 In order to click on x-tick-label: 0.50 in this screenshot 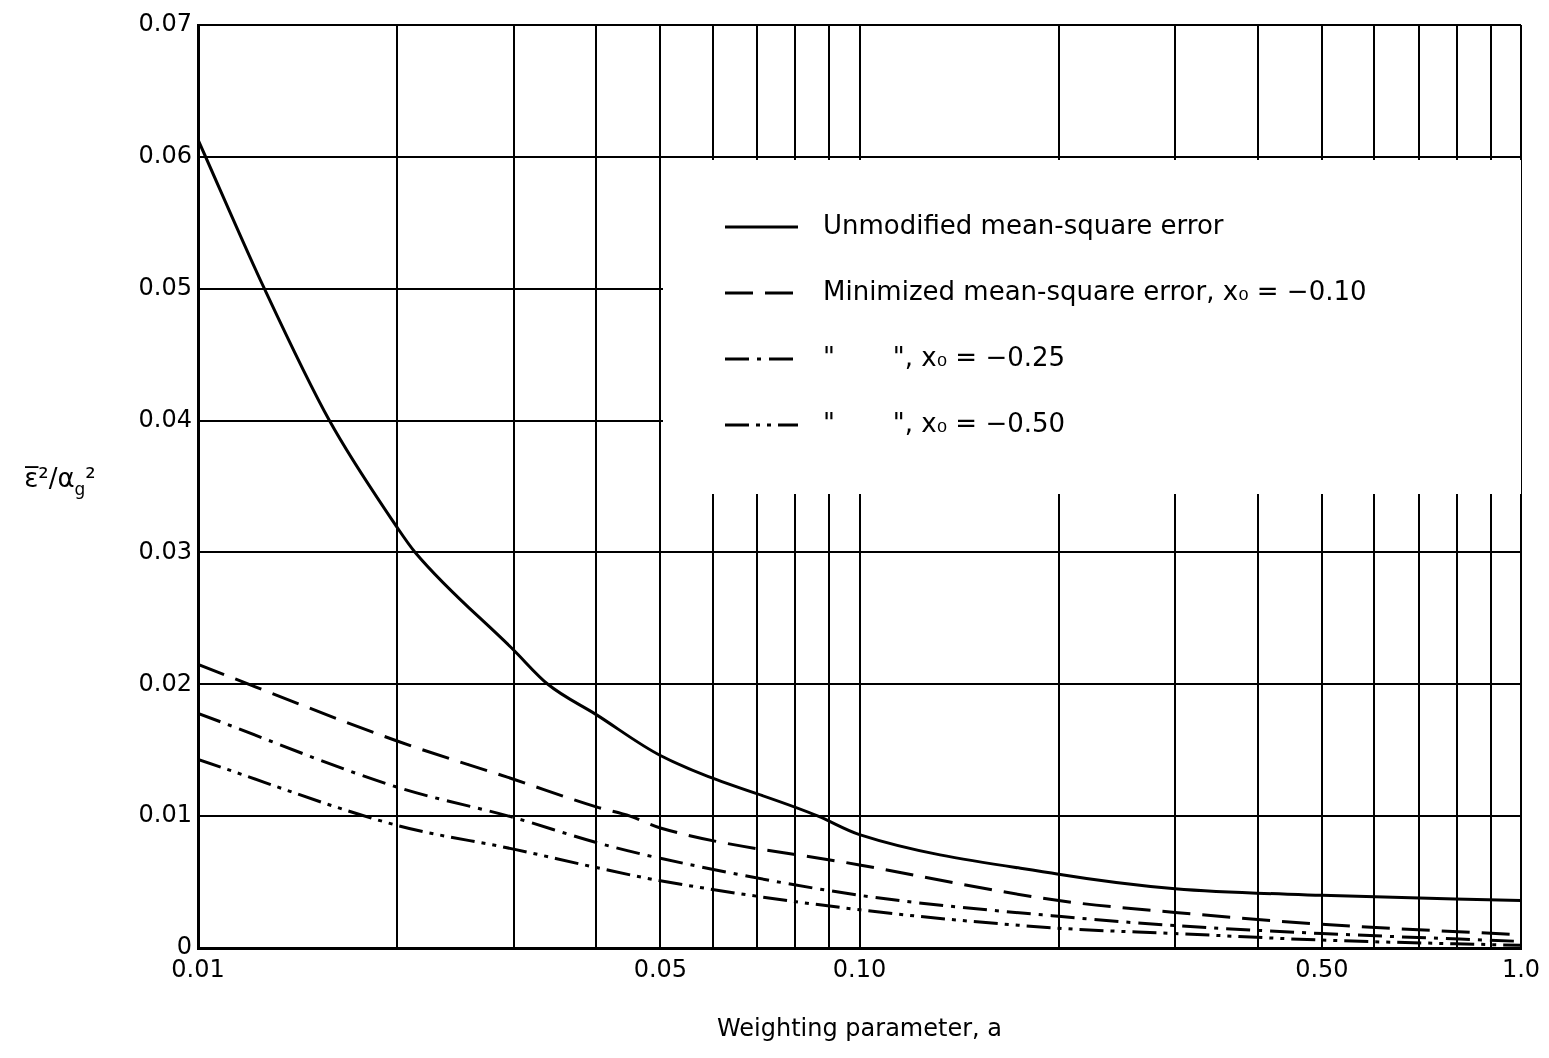, I will do `click(1322, 968)`.